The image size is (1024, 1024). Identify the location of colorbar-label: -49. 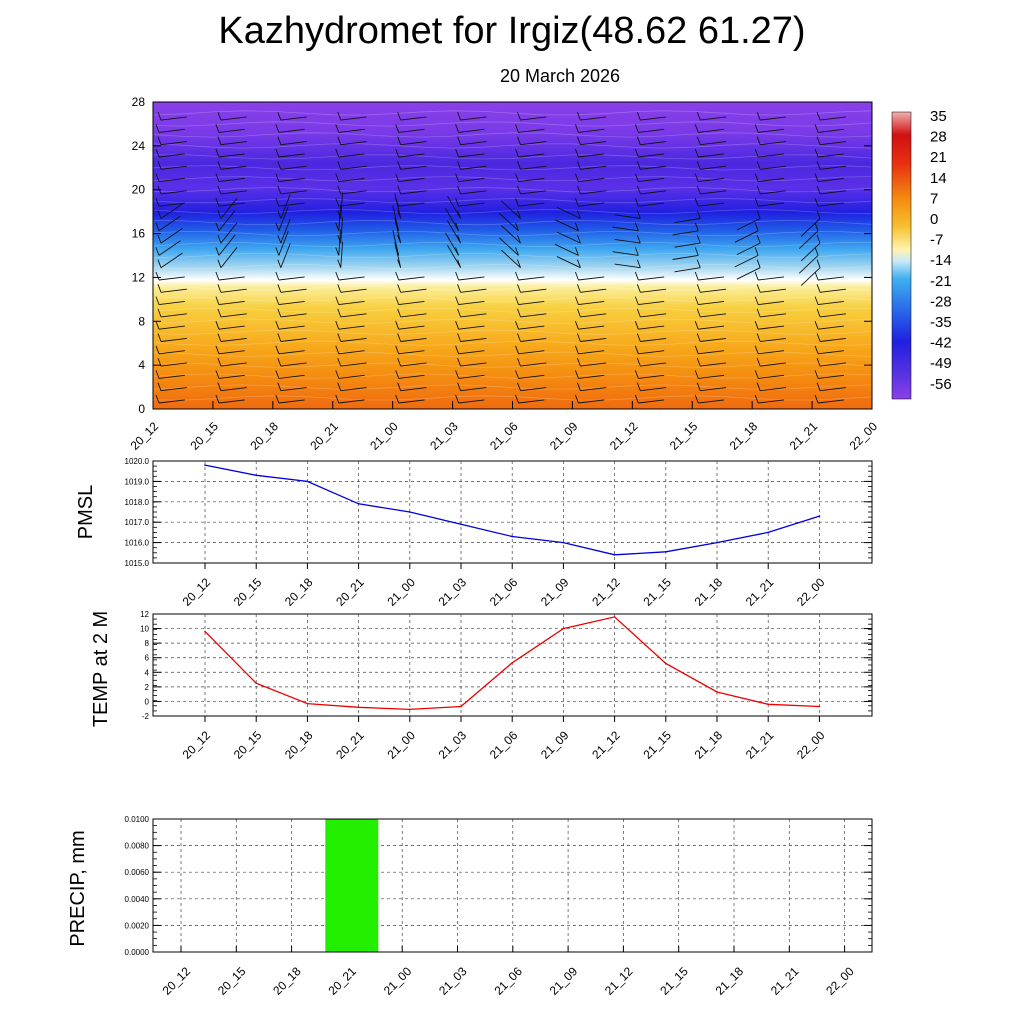
(941, 363).